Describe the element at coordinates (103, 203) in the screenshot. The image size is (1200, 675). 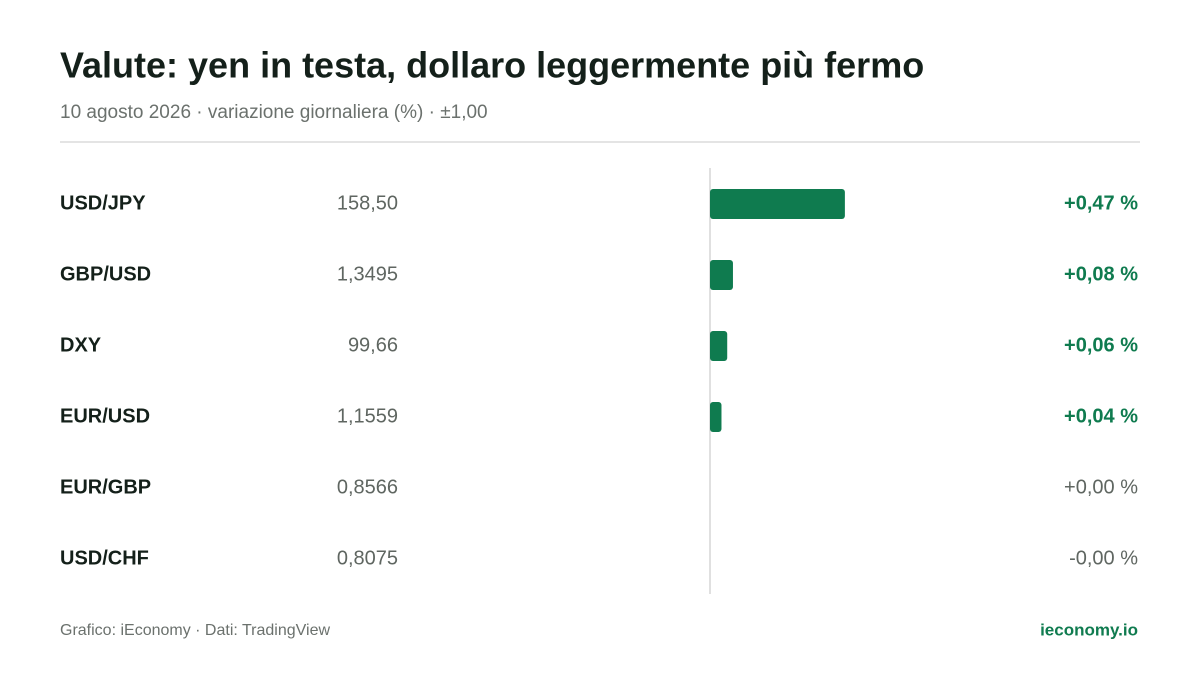
I see `category-label: USD/JPY` at that location.